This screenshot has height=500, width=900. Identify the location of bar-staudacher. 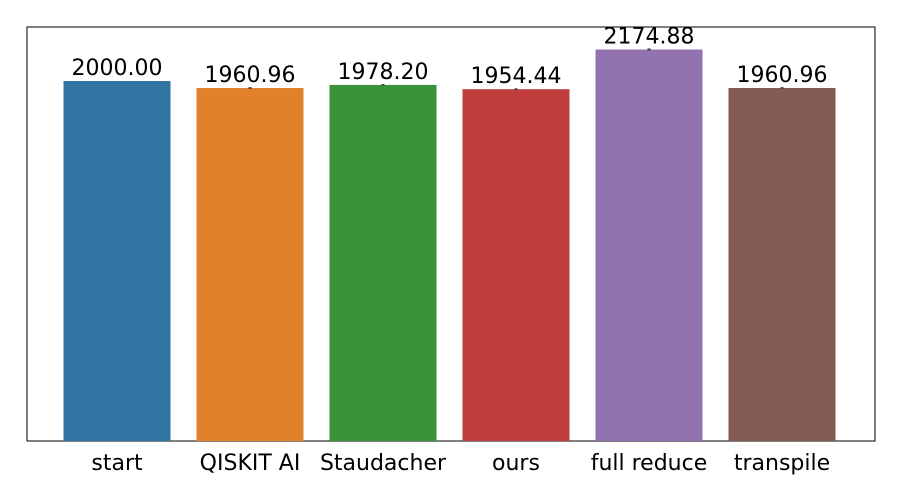
(383, 262).